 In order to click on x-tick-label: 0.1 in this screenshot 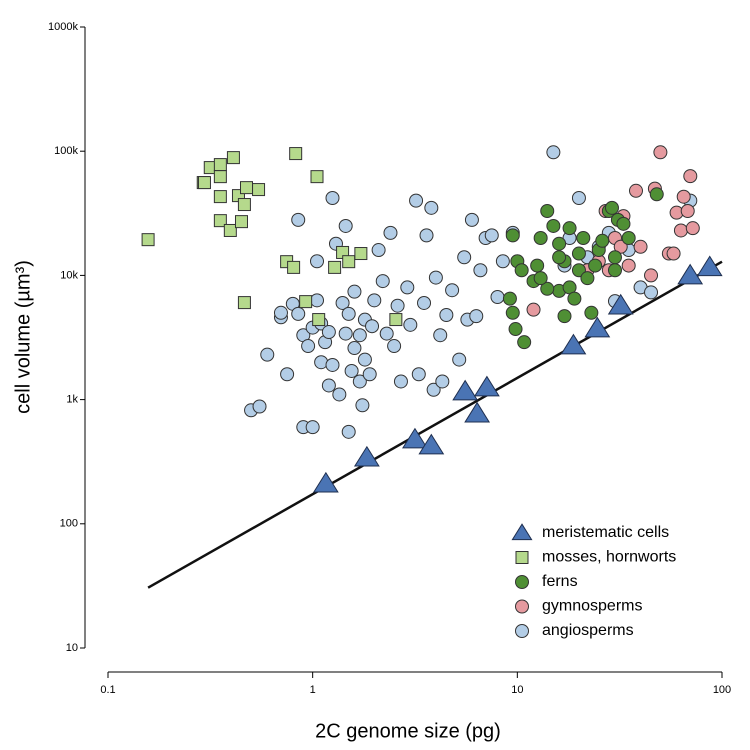, I will do `click(107, 690)`.